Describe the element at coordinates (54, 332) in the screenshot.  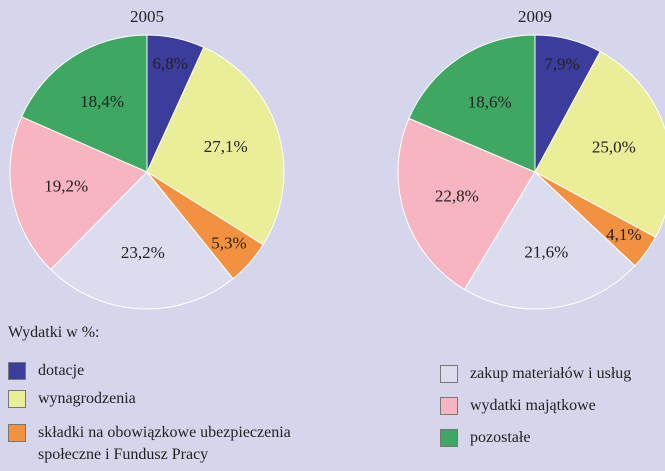
I see `legend-title: Wydatki w %:` at that location.